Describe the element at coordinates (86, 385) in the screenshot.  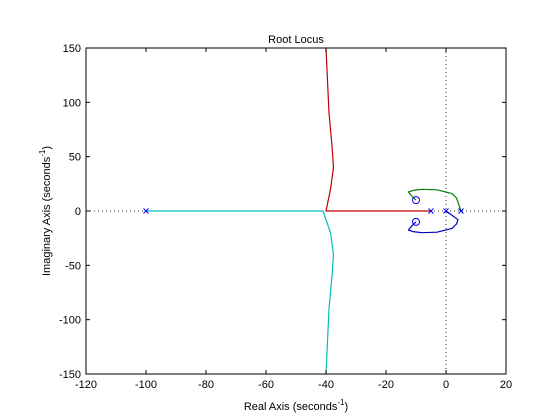
I see `x-tick-label: -120` at that location.